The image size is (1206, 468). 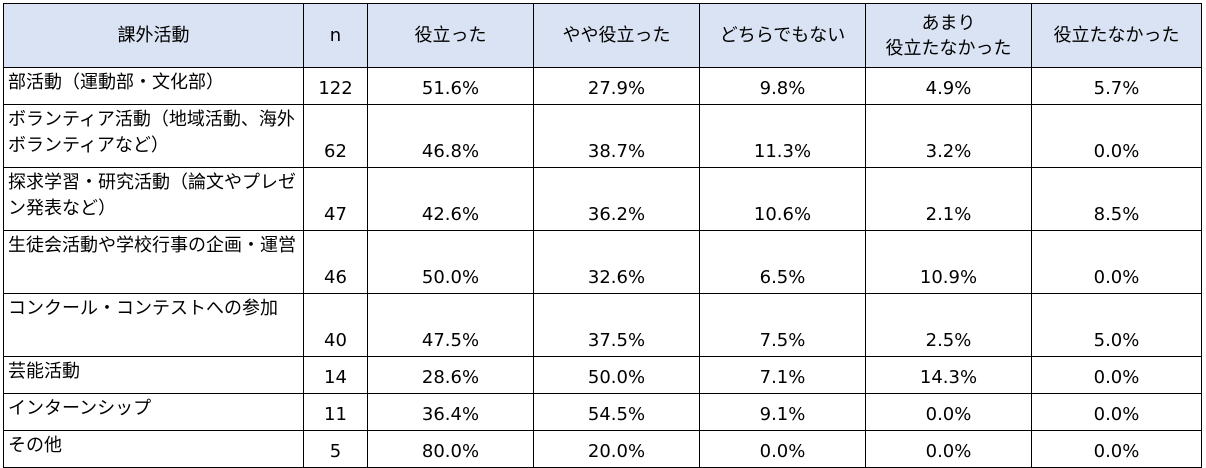 I want to click on row-useful: 28.6%, so click(x=450, y=375).